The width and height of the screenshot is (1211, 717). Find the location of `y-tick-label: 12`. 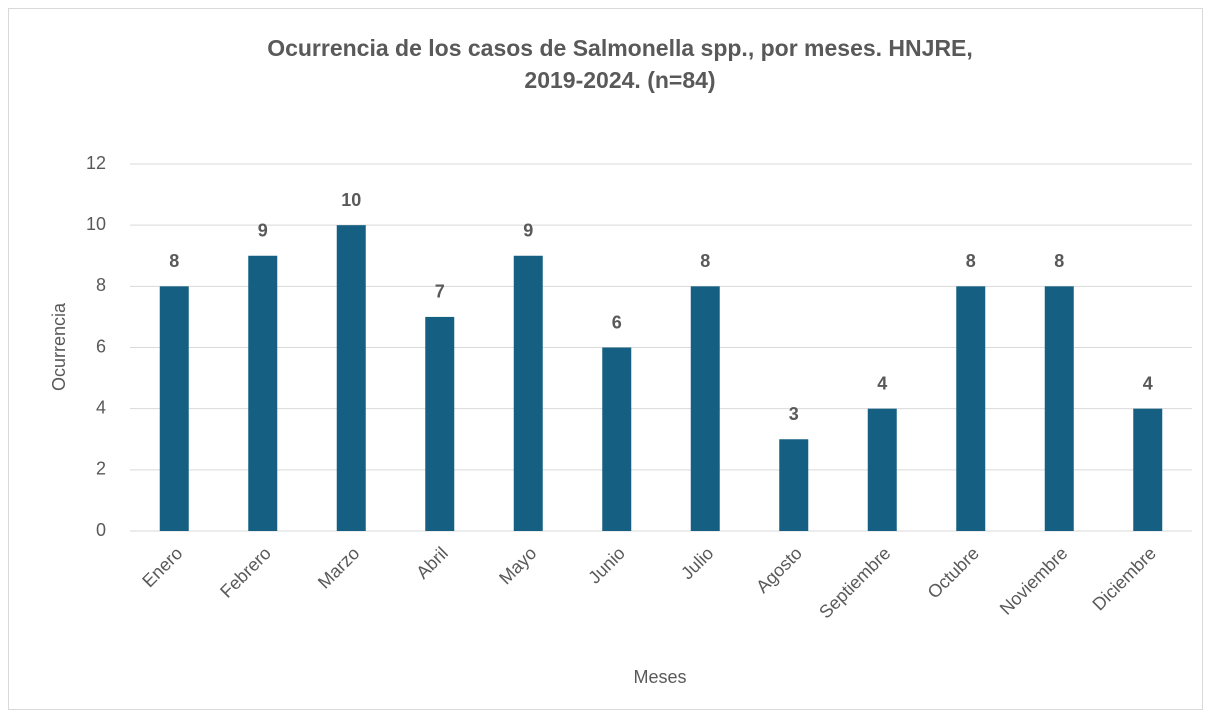

y-tick-label: 12 is located at coordinates (96, 163).